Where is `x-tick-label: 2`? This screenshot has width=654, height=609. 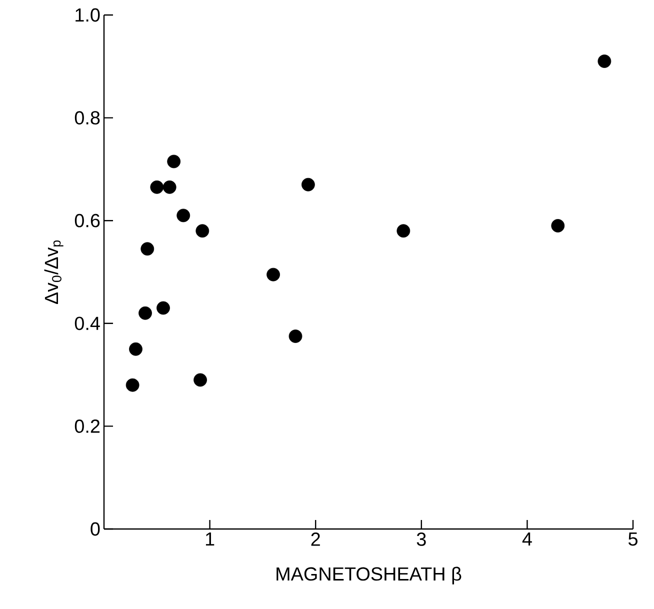 x-tick-label: 2 is located at coordinates (315, 539).